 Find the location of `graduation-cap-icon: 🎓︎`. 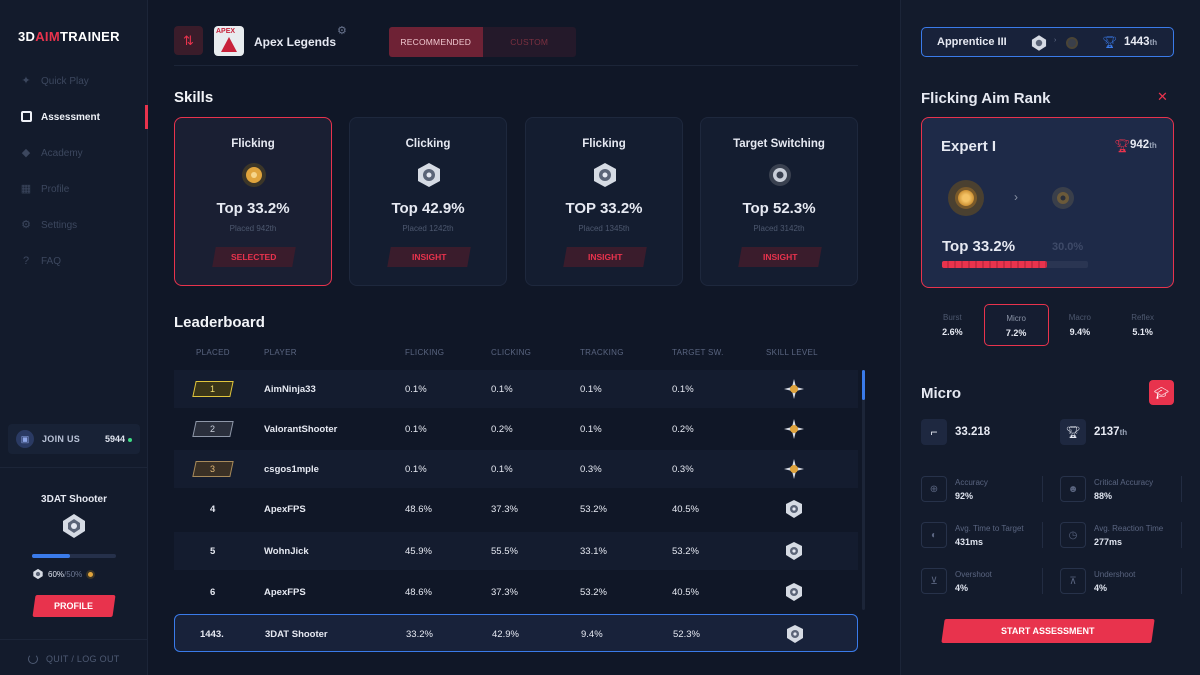

graduation-cap-icon: 🎓︎ is located at coordinates (1161, 392).